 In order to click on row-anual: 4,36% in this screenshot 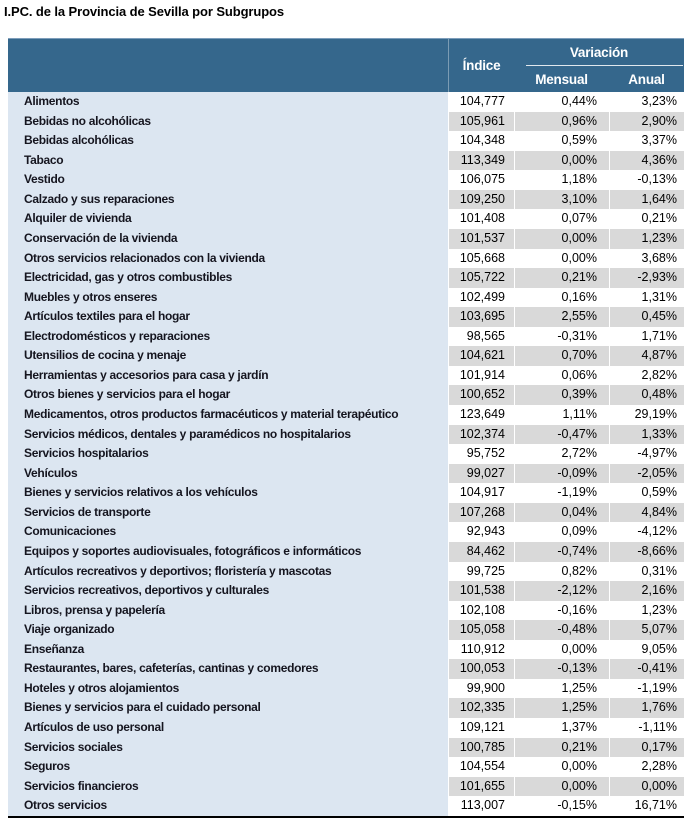, I will do `click(646, 160)`.